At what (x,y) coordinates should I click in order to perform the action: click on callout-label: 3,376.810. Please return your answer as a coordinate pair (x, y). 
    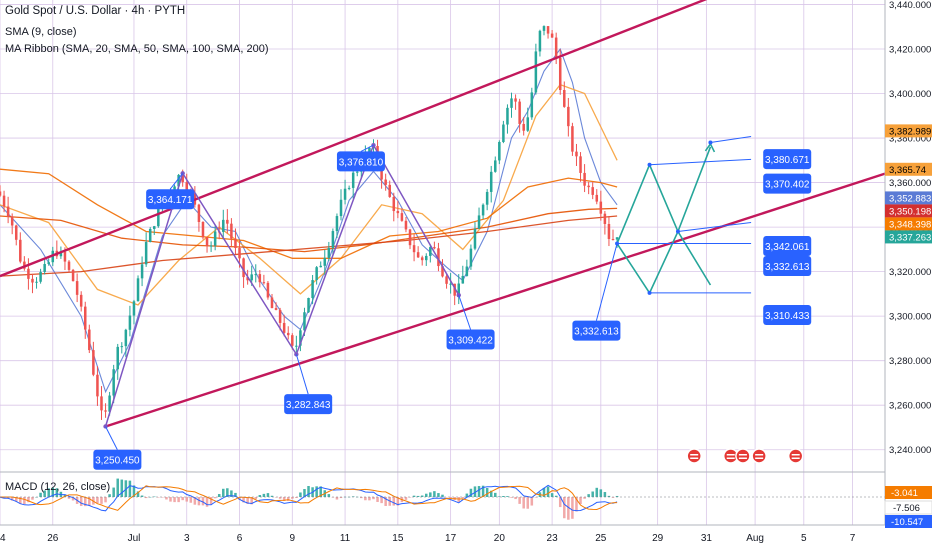
    Looking at the image, I should click on (361, 162).